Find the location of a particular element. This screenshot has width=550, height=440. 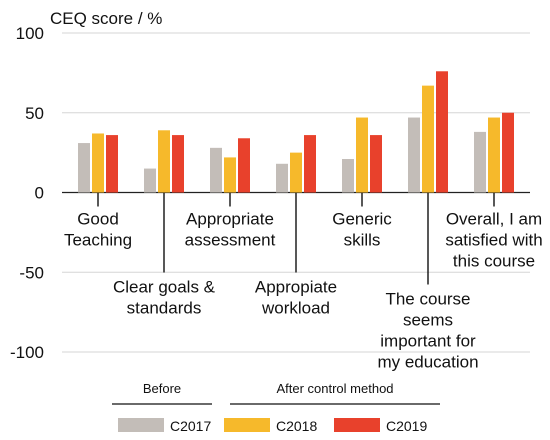

category-label: standards is located at coordinates (164, 308).